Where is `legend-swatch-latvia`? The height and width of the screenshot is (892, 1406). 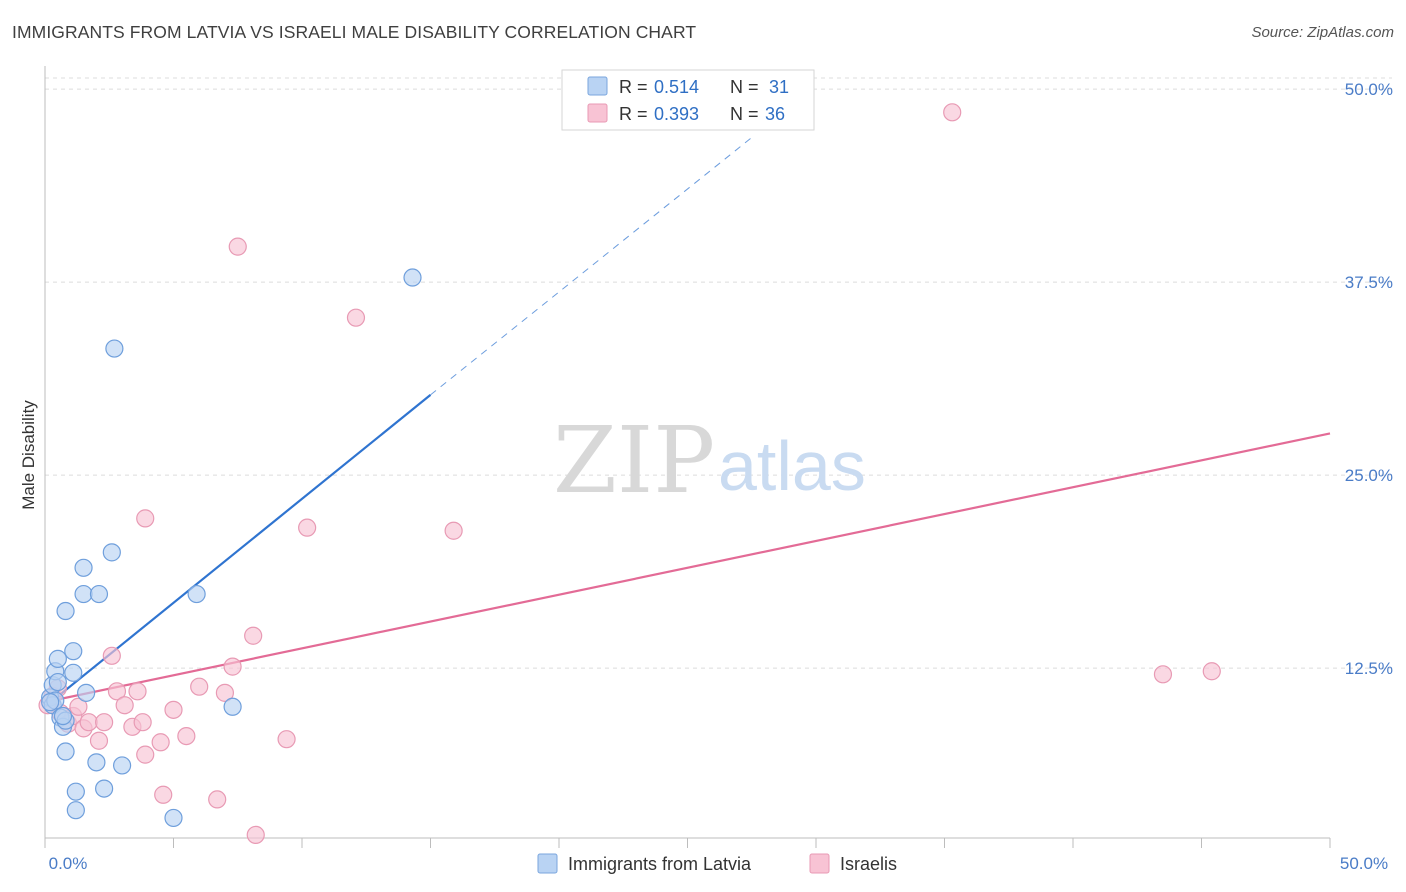
legend-swatch-latvia is located at coordinates (597, 86).